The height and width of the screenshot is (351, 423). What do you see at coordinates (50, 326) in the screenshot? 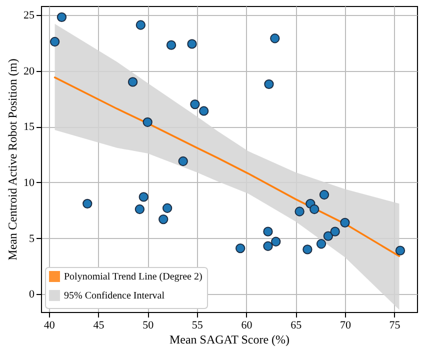
I see `x-tick-label: 40` at bounding box center [50, 326].